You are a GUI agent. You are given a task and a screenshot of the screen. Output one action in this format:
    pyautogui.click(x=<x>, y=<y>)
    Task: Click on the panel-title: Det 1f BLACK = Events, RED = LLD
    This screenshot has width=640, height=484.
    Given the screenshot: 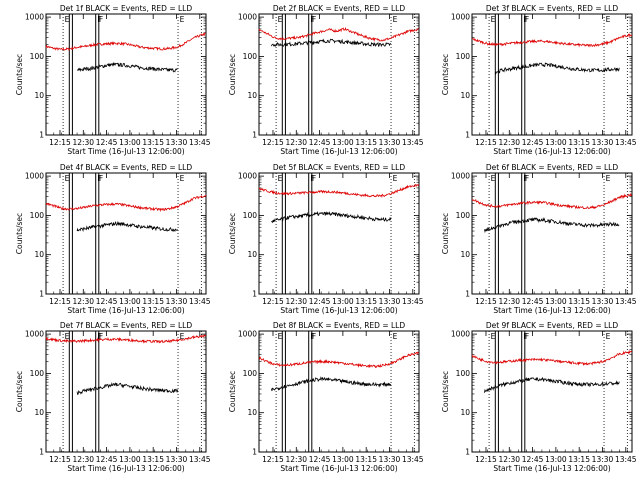 What is the action you would take?
    pyautogui.click(x=126, y=8)
    